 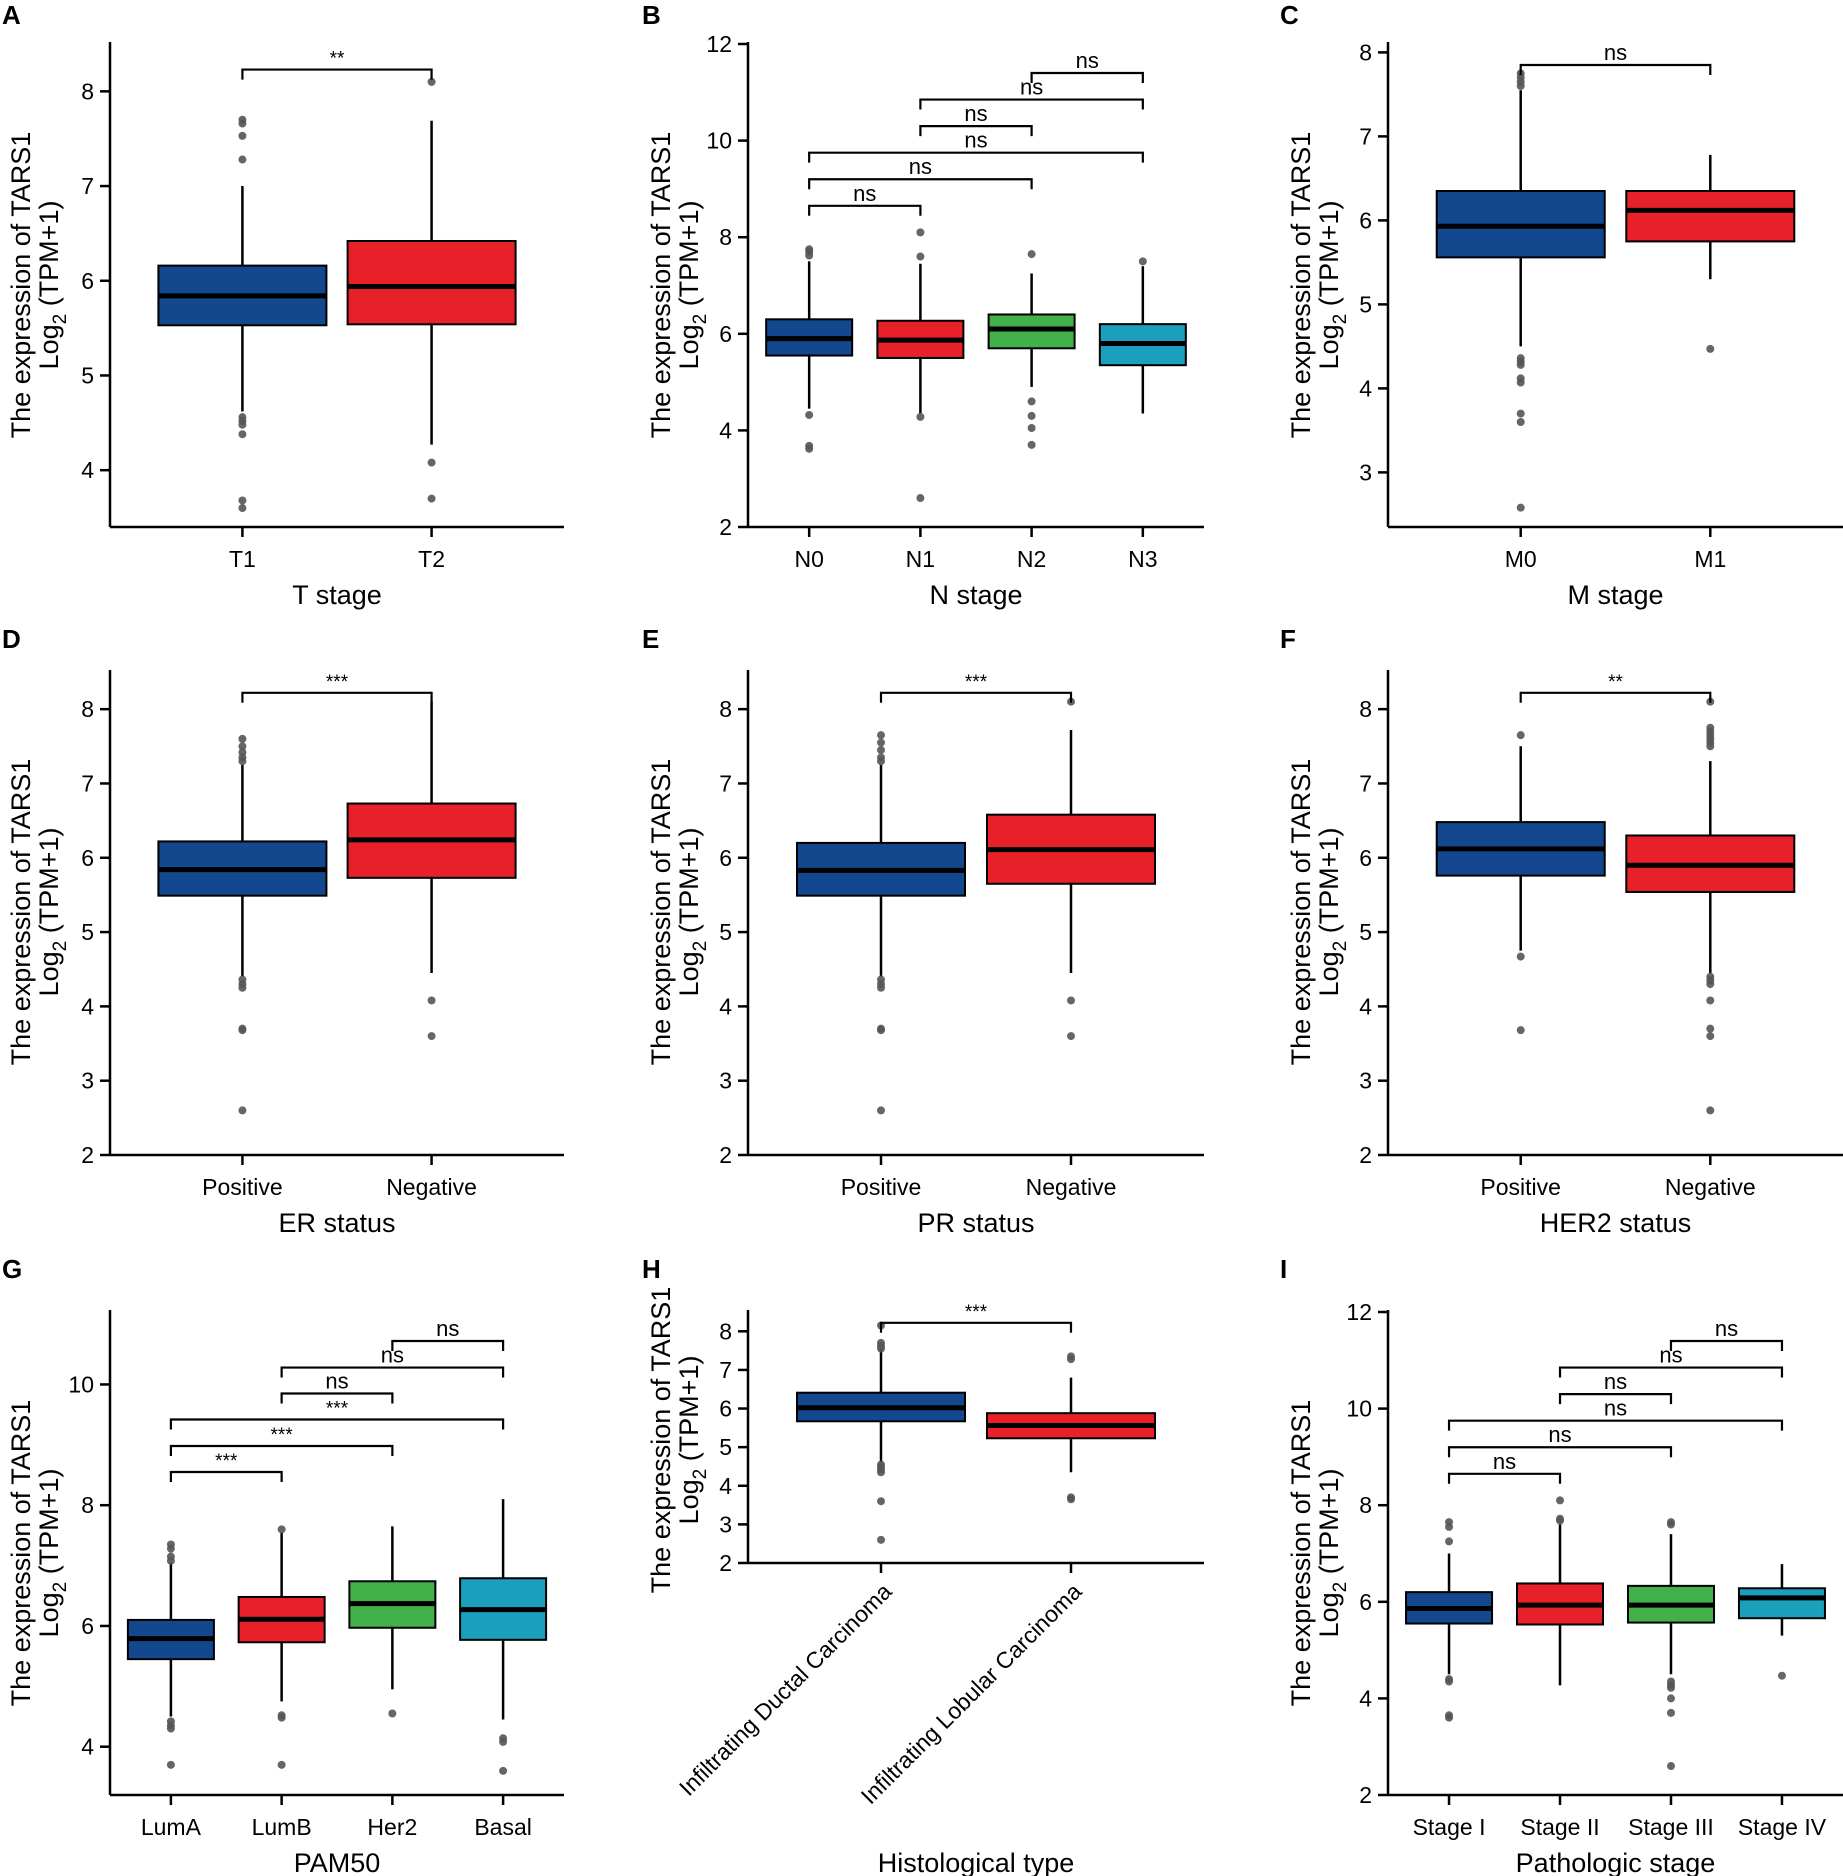 I want to click on panel-letter: H, so click(x=651, y=1269).